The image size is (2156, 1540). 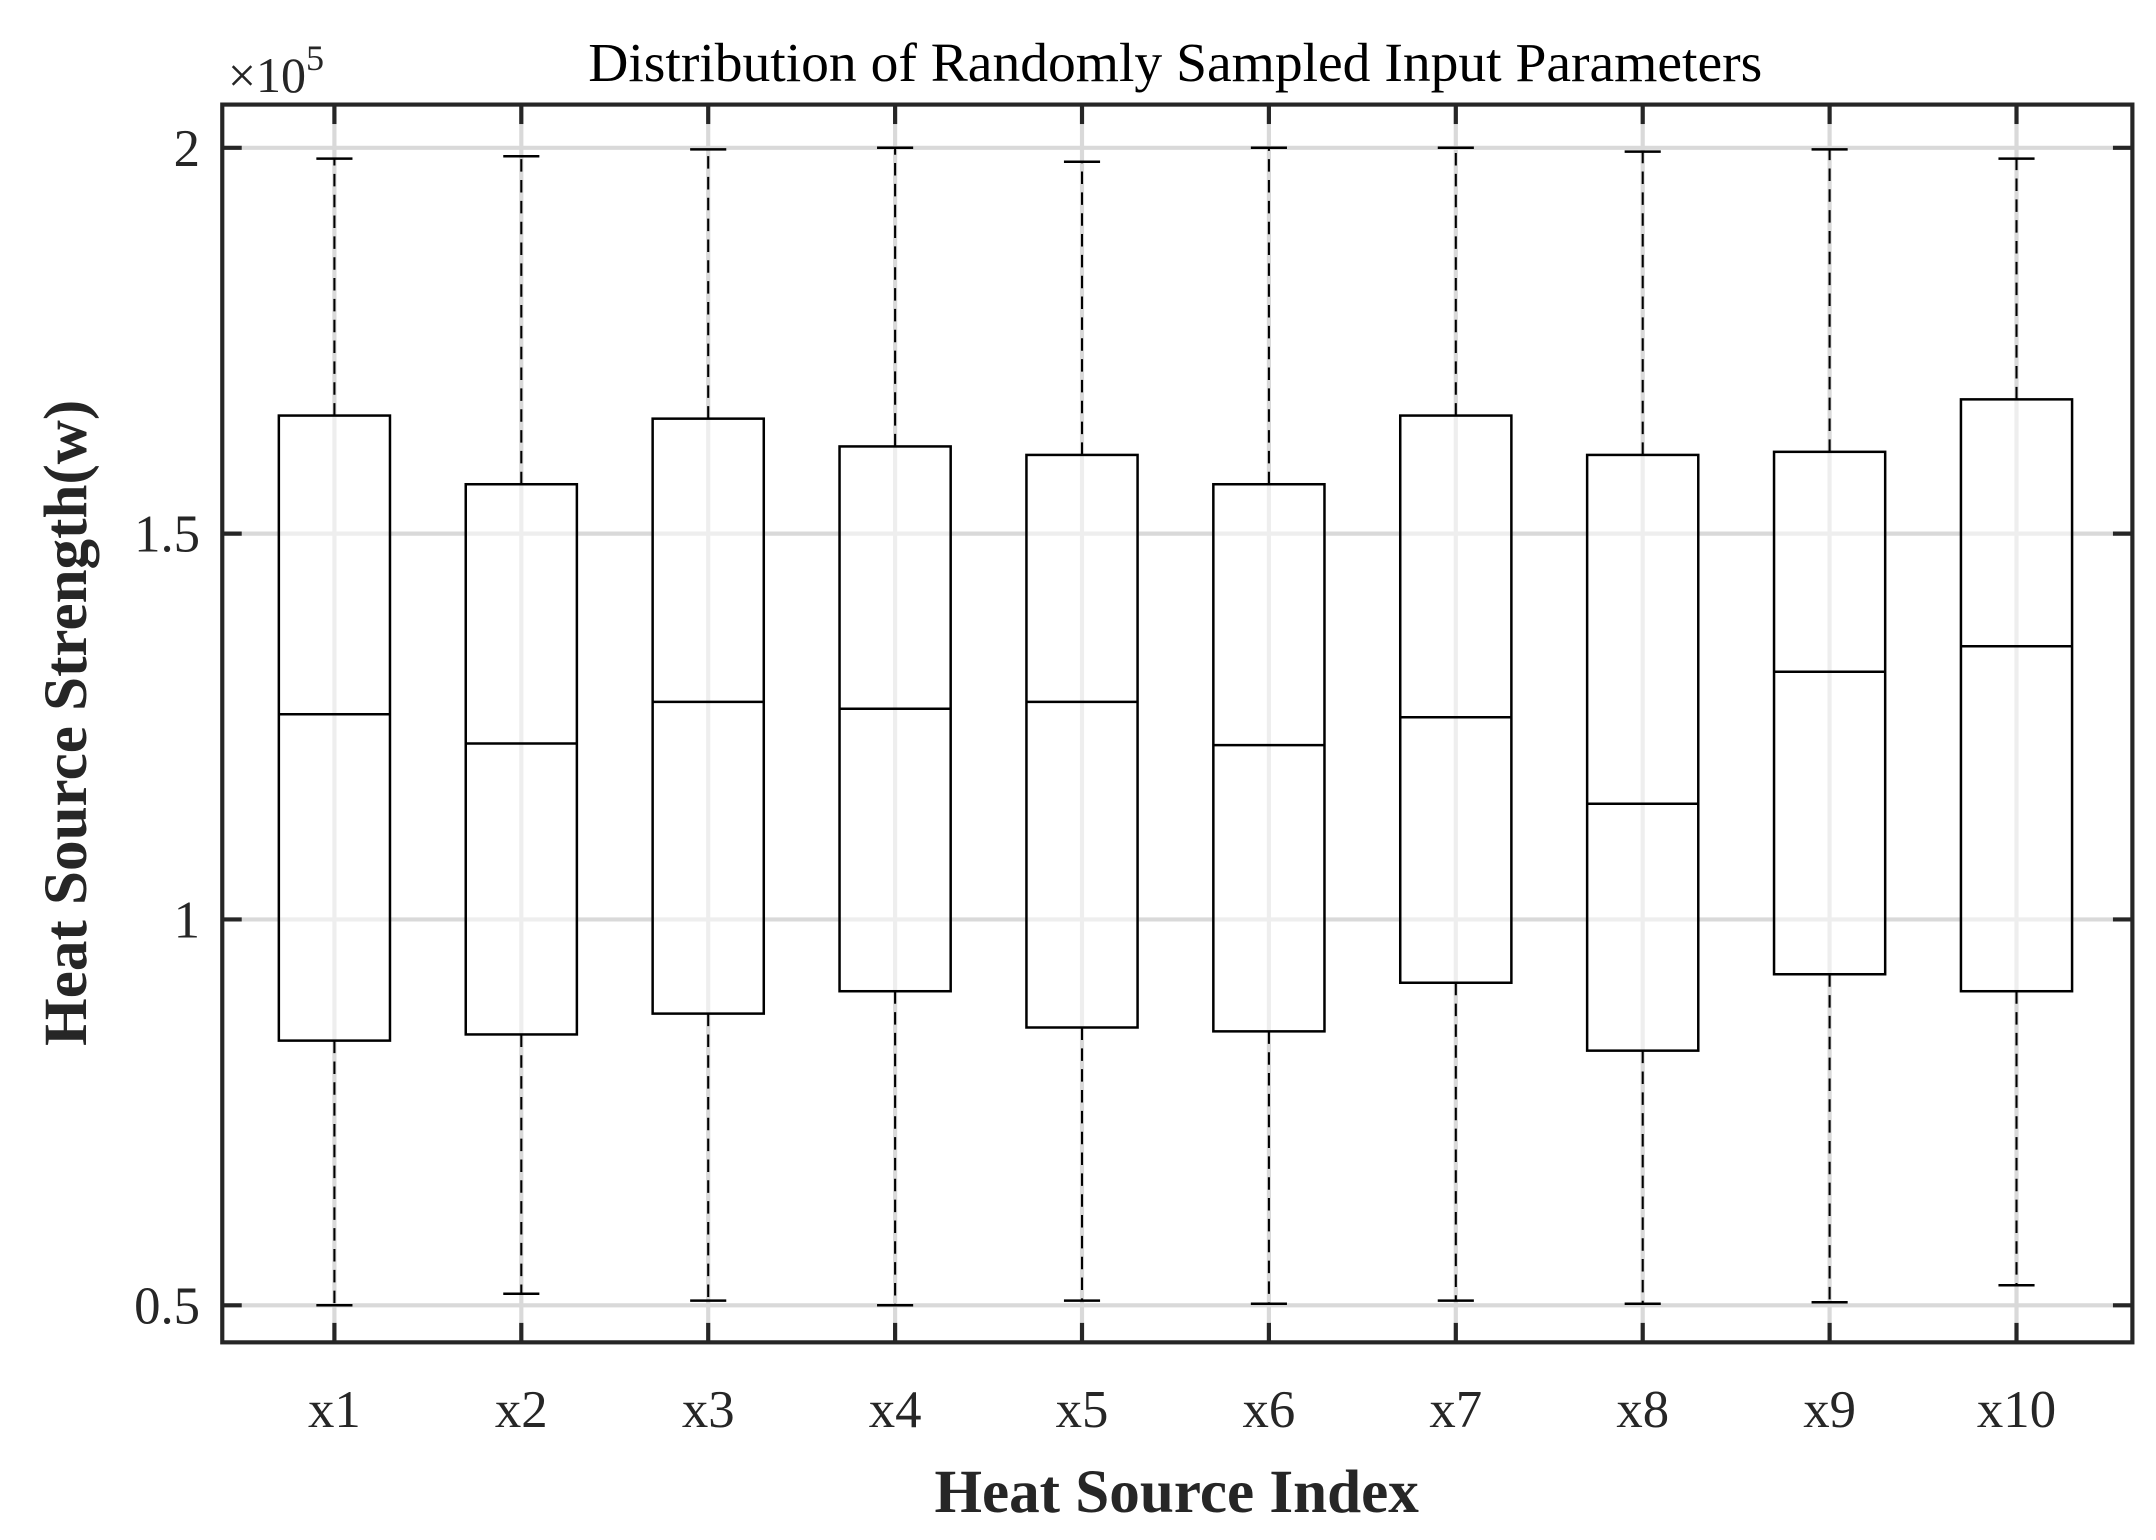 I want to click on box-x10, so click(x=2016, y=722).